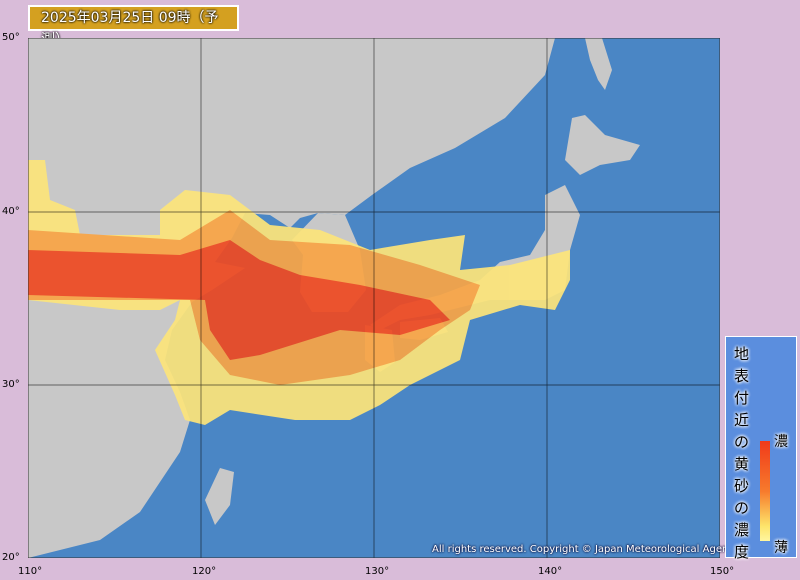 Image resolution: width=800 pixels, height=580 pixels. What do you see at coordinates (550, 571) in the screenshot?
I see `lon-label-140: 140°` at bounding box center [550, 571].